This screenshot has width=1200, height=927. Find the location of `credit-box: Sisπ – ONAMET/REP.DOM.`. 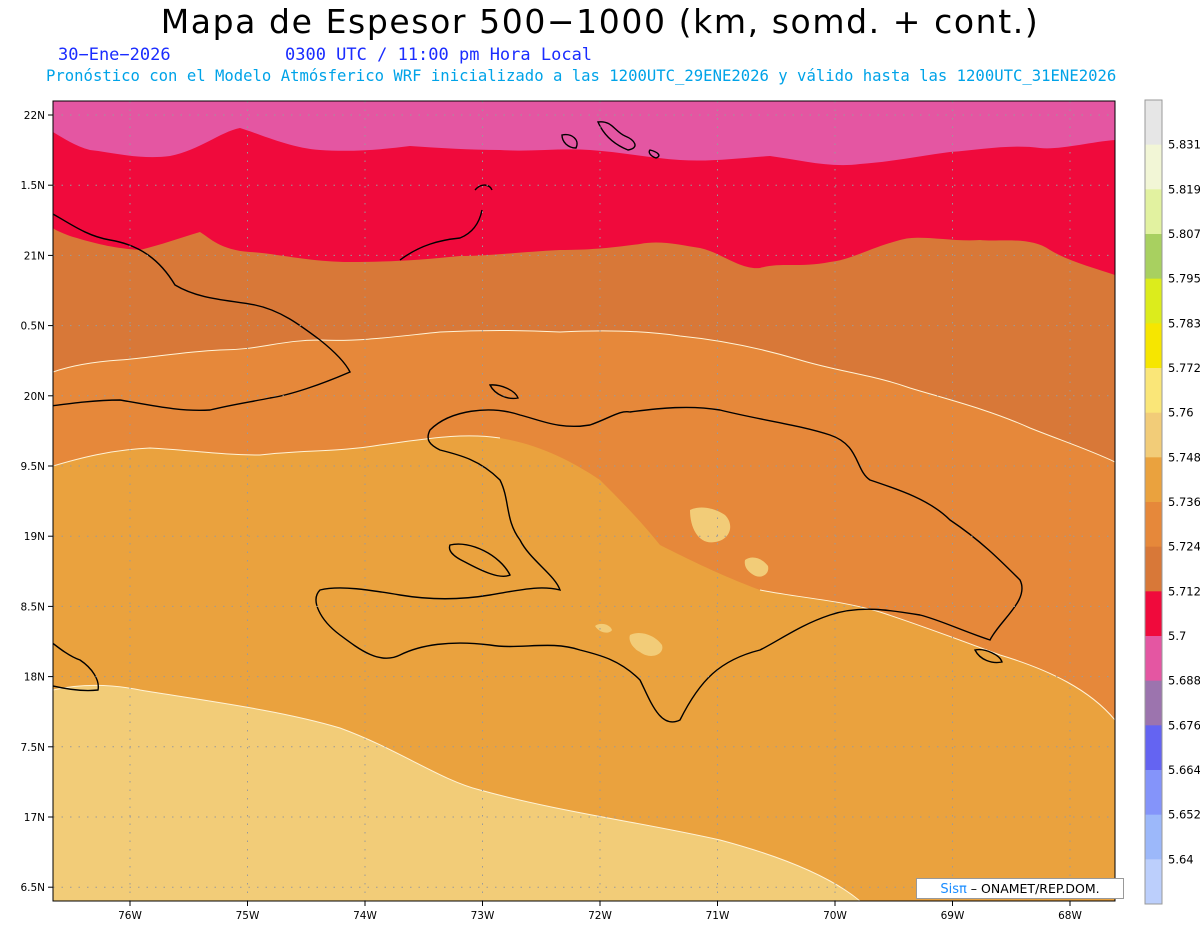

credit-box: Sisπ – ONAMET/REP.DOM. is located at coordinates (1020, 888).